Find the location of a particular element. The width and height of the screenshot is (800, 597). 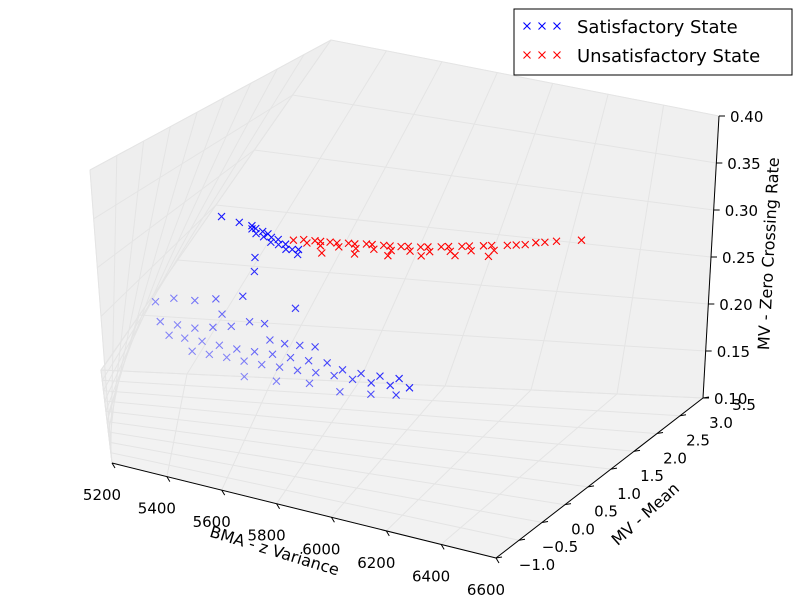

y-tick-label: 1.5 is located at coordinates (652, 476).